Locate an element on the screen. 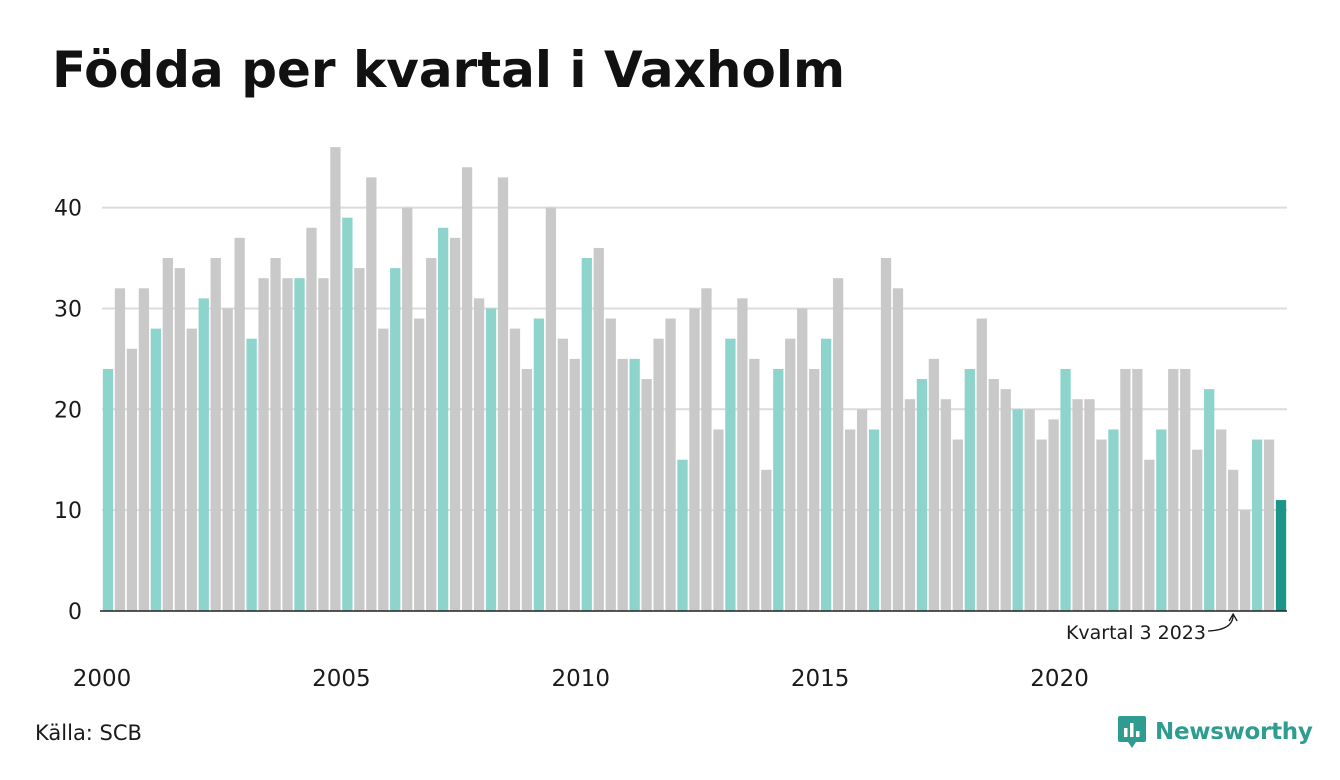 This screenshot has height=780, width=1340. x-tick-label: 2005 is located at coordinates (341, 679).